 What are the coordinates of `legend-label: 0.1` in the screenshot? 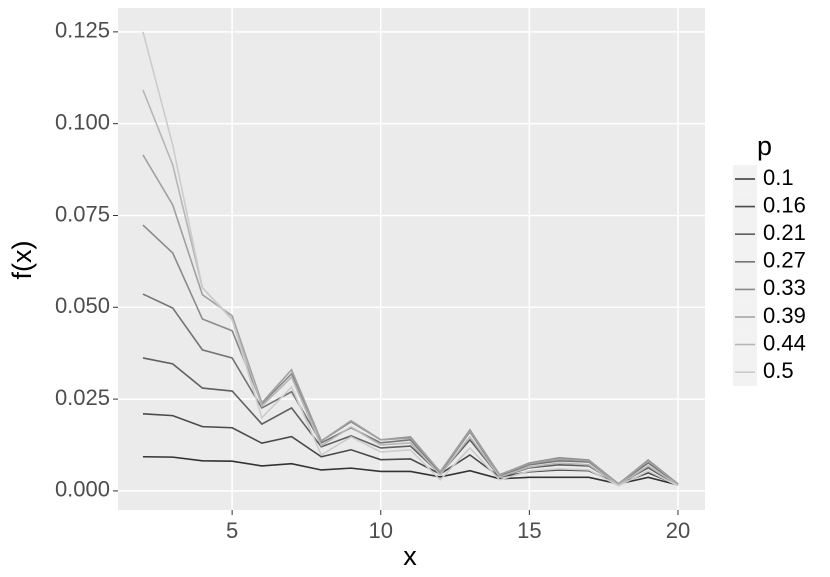 It's located at (778, 177).